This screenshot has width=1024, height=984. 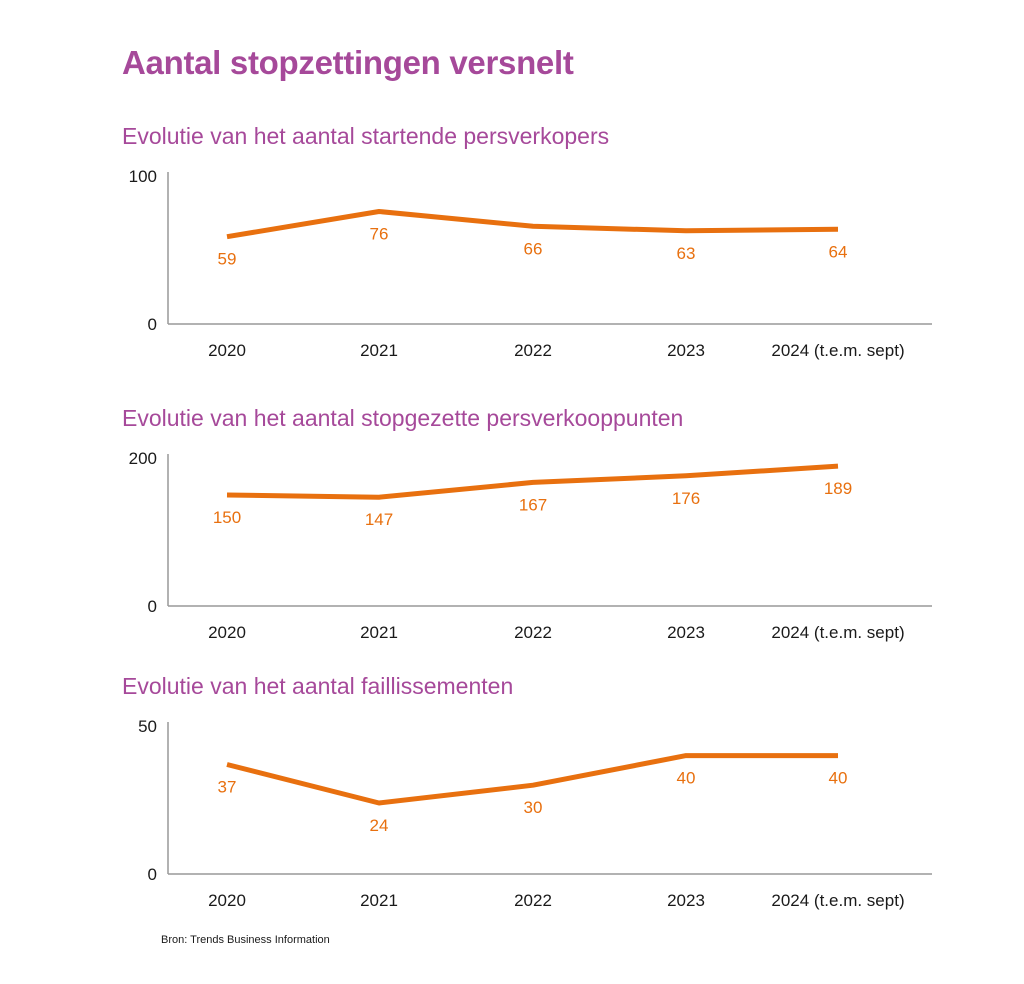 I want to click on data-label: 64, so click(x=838, y=251).